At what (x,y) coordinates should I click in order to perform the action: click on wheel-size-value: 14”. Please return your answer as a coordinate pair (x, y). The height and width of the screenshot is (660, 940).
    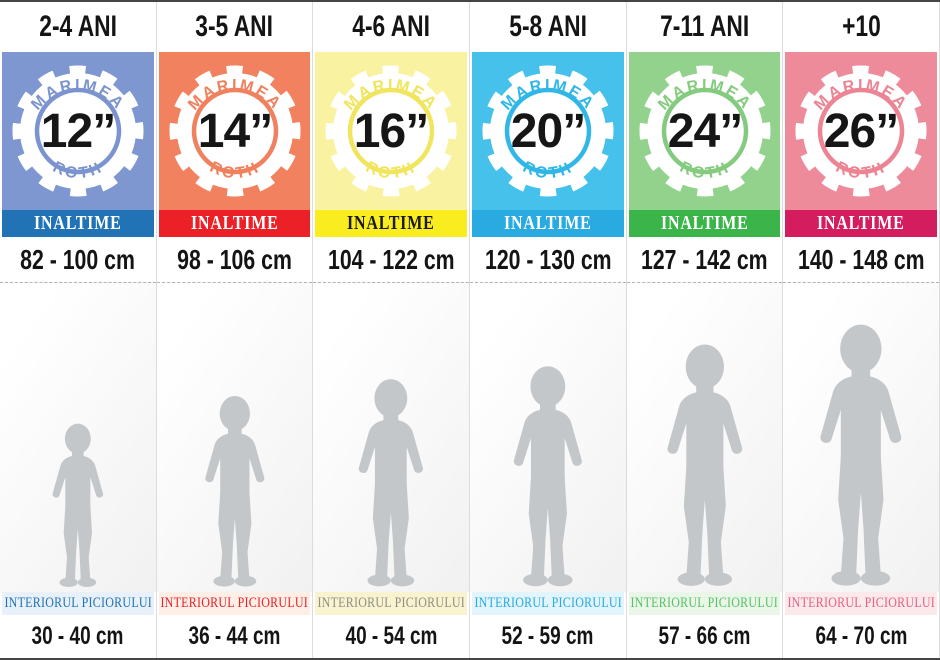
    Looking at the image, I should click on (234, 131).